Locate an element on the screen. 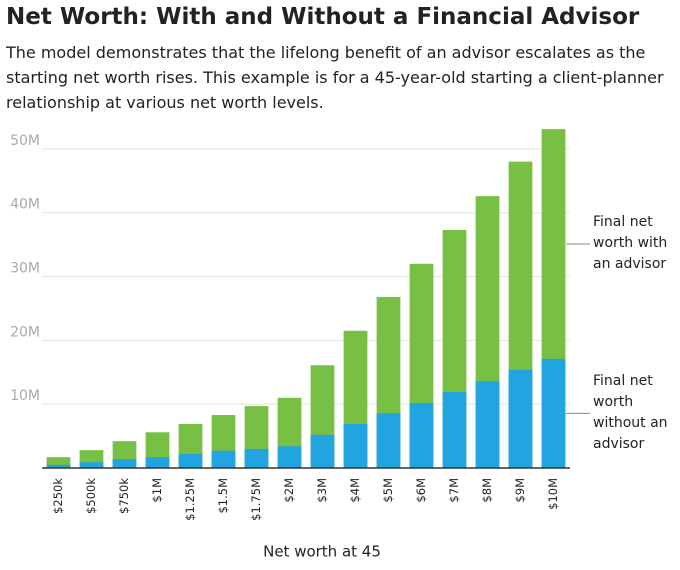  x-tick-label: $500k is located at coordinates (91, 496).